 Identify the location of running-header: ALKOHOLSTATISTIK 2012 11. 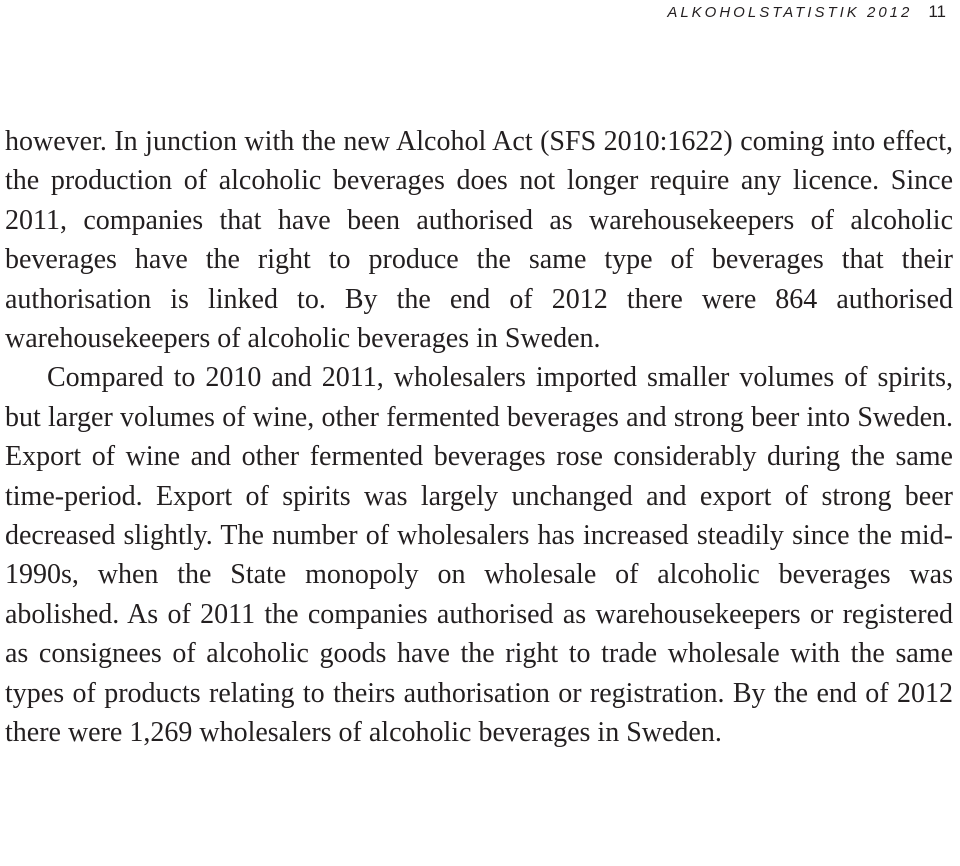
(806, 12).